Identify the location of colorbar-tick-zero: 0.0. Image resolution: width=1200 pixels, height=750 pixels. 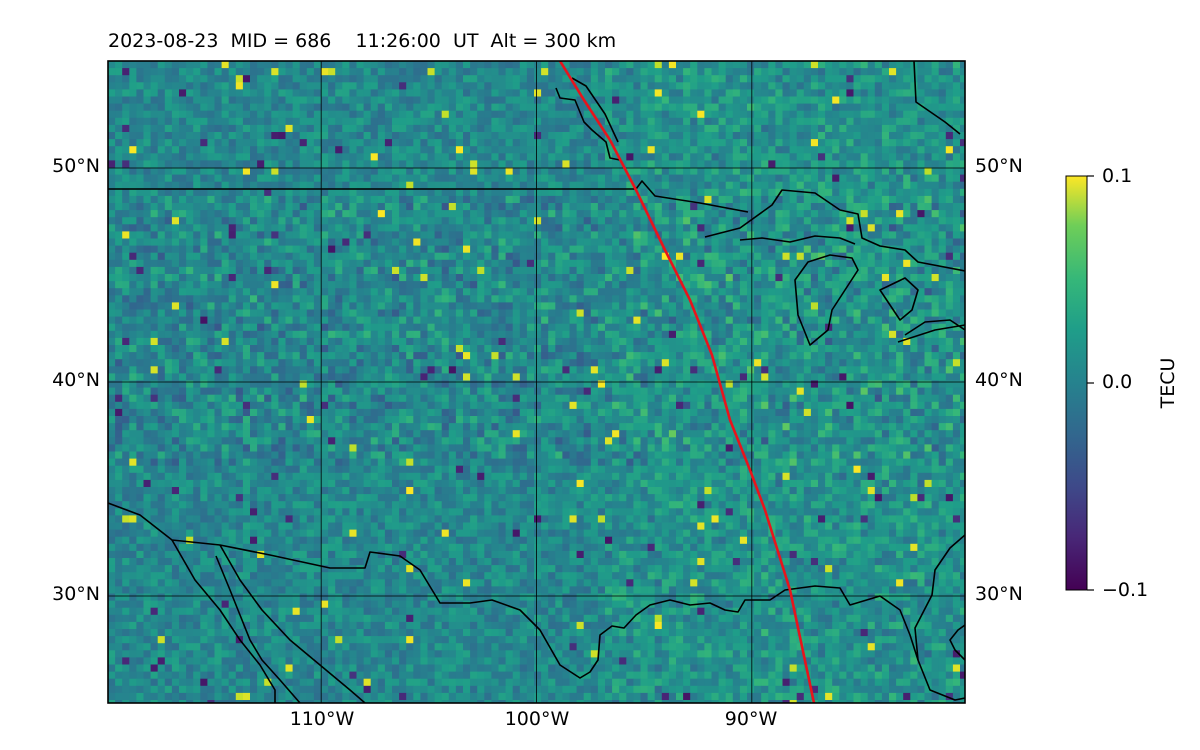
(1117, 382).